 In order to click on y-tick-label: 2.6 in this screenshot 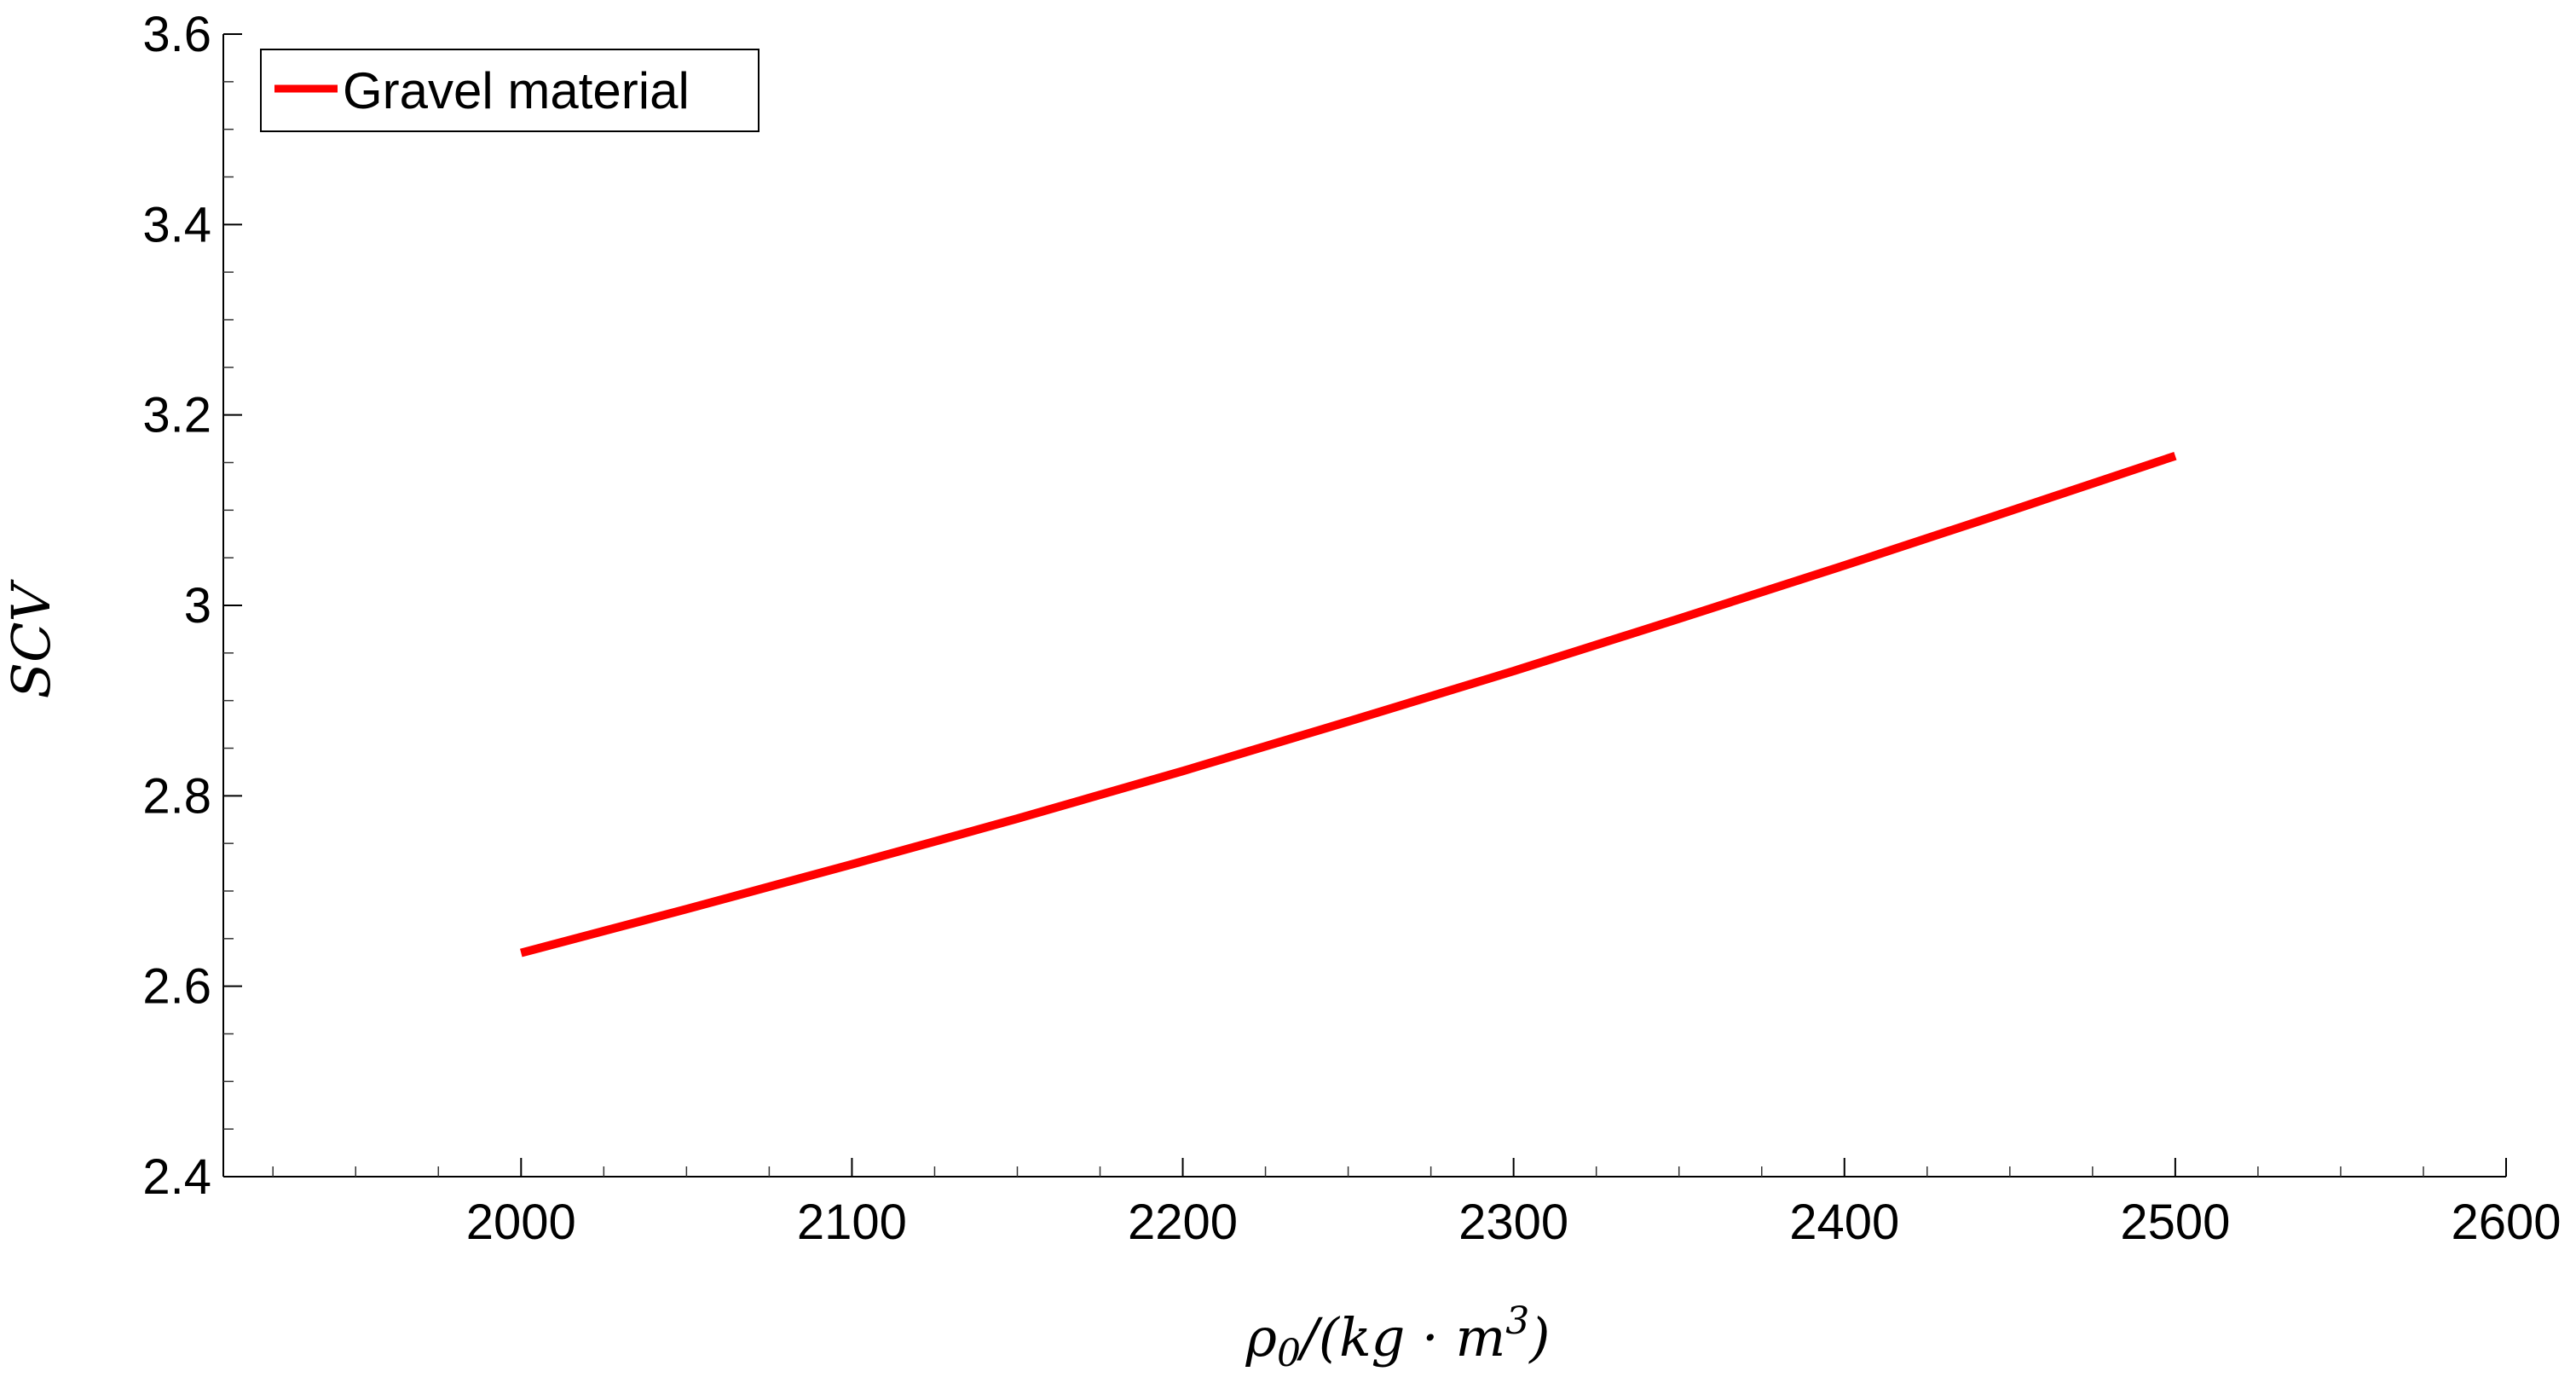, I will do `click(176, 987)`.